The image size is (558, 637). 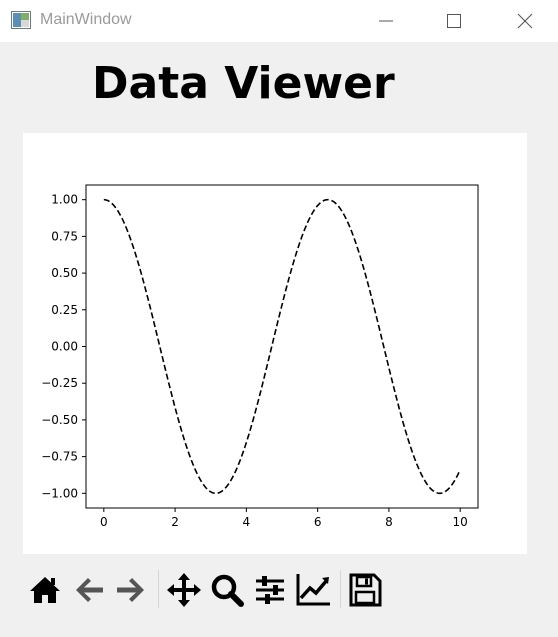 What do you see at coordinates (386, 21) in the screenshot?
I see `minimize-icon` at bounding box center [386, 21].